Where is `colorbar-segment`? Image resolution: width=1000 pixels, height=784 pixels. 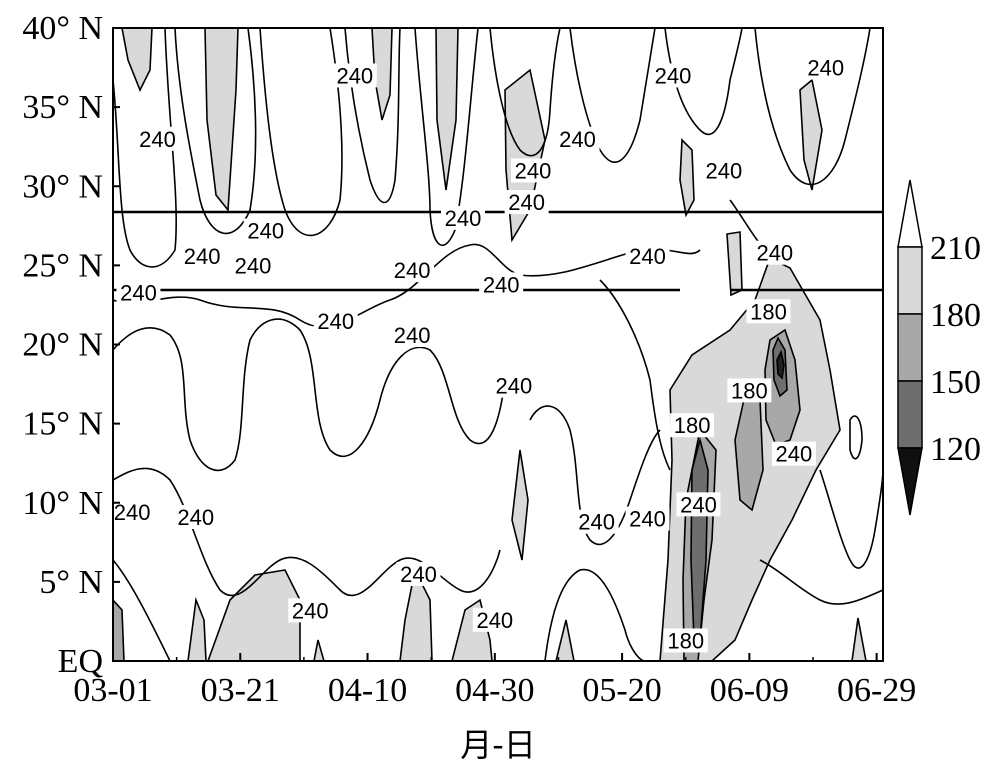
colorbar-segment is located at coordinates (910, 414).